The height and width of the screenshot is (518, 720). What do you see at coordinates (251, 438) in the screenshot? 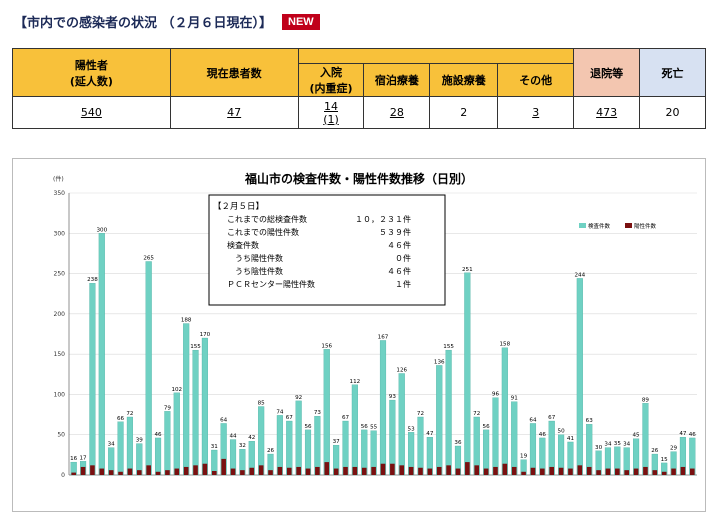
I see `test-count-label: 42` at bounding box center [251, 438].